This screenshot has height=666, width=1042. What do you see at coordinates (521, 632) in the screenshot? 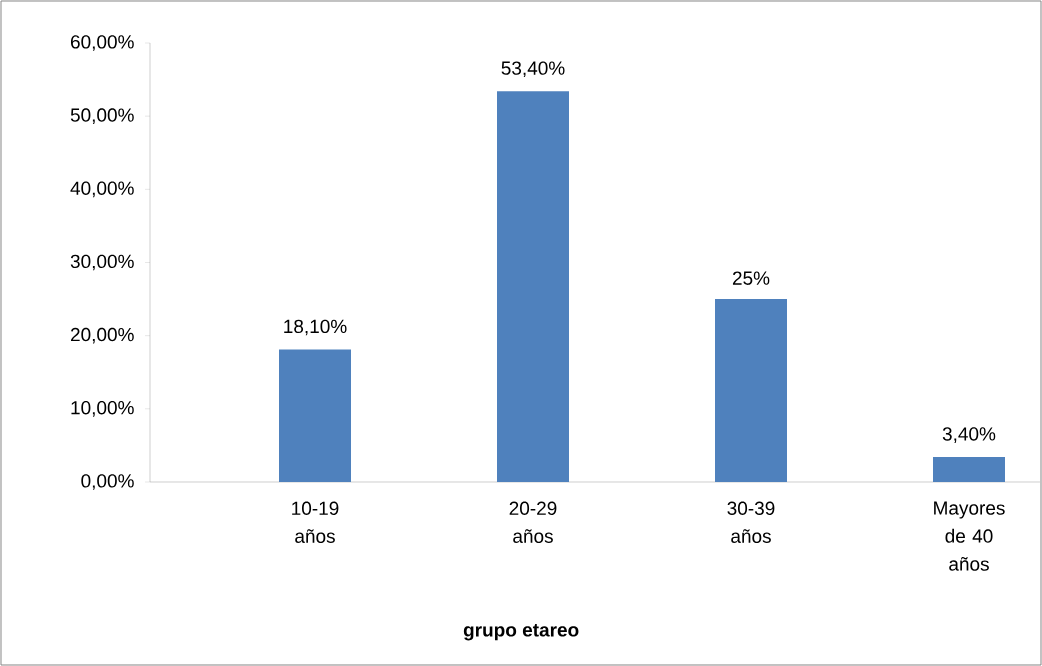
I see `x-axis-title: grupo etareo` at bounding box center [521, 632].